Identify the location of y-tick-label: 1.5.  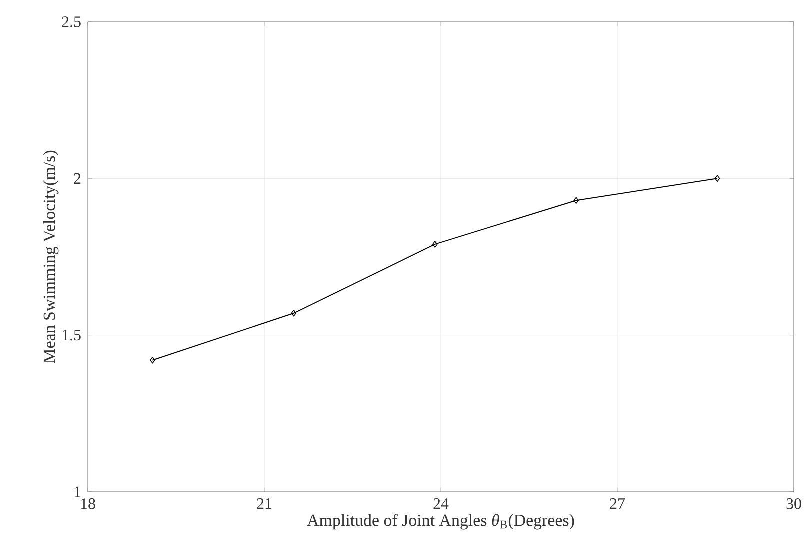
(71, 335).